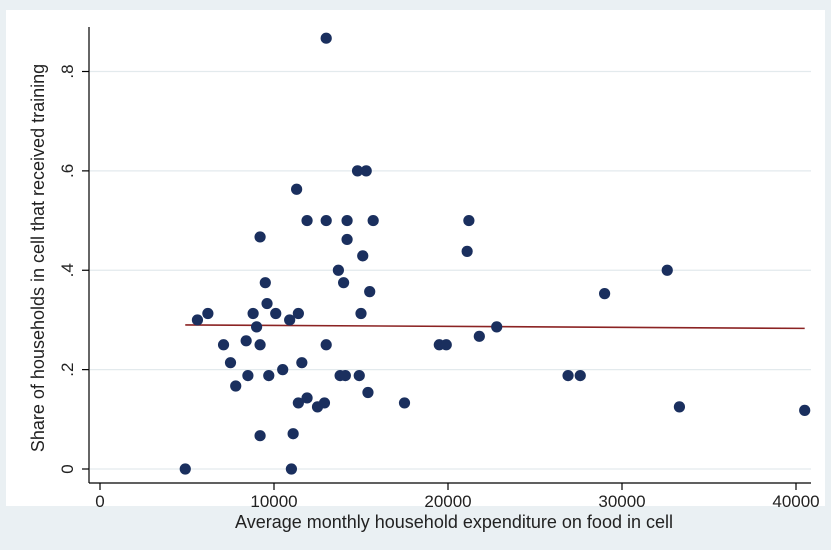 The height and width of the screenshot is (550, 831). I want to click on y-tick-label: .6, so click(67, 171).